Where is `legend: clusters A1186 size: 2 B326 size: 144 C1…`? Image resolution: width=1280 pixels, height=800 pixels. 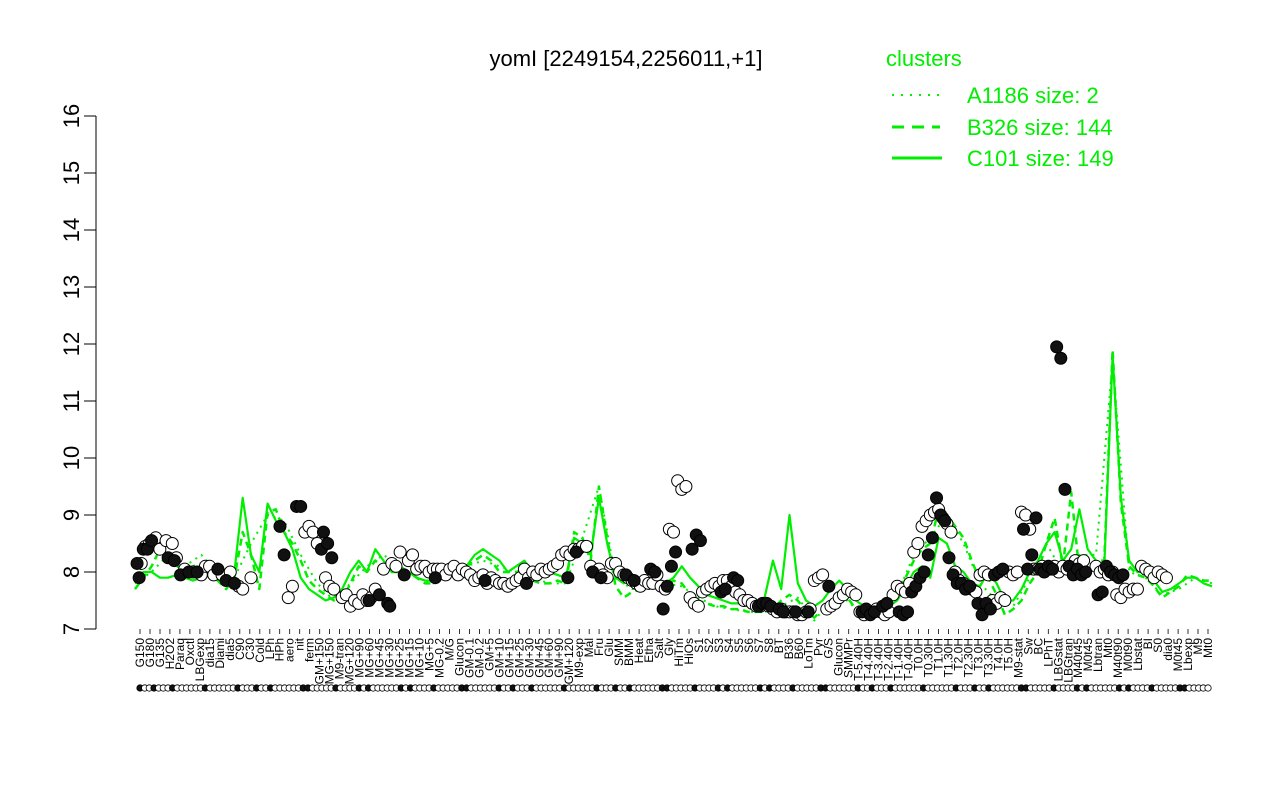
legend: clusters A1186 size: 2 B326 size: 144 C1… is located at coordinates (1000, 108).